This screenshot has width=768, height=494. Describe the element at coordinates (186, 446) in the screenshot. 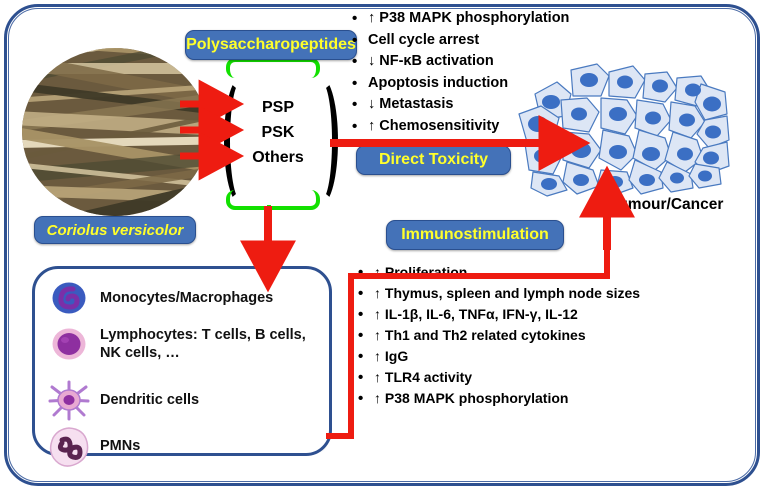

I see `immune-cell-row-pmns: PMNs` at that location.